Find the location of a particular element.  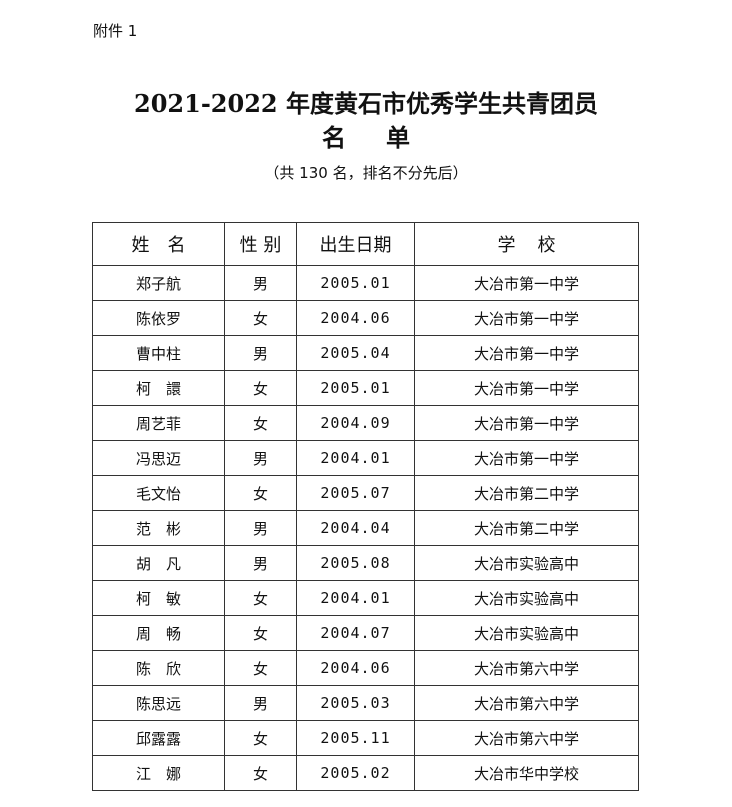

cell-birth-date: 2005.08 is located at coordinates (355, 563).